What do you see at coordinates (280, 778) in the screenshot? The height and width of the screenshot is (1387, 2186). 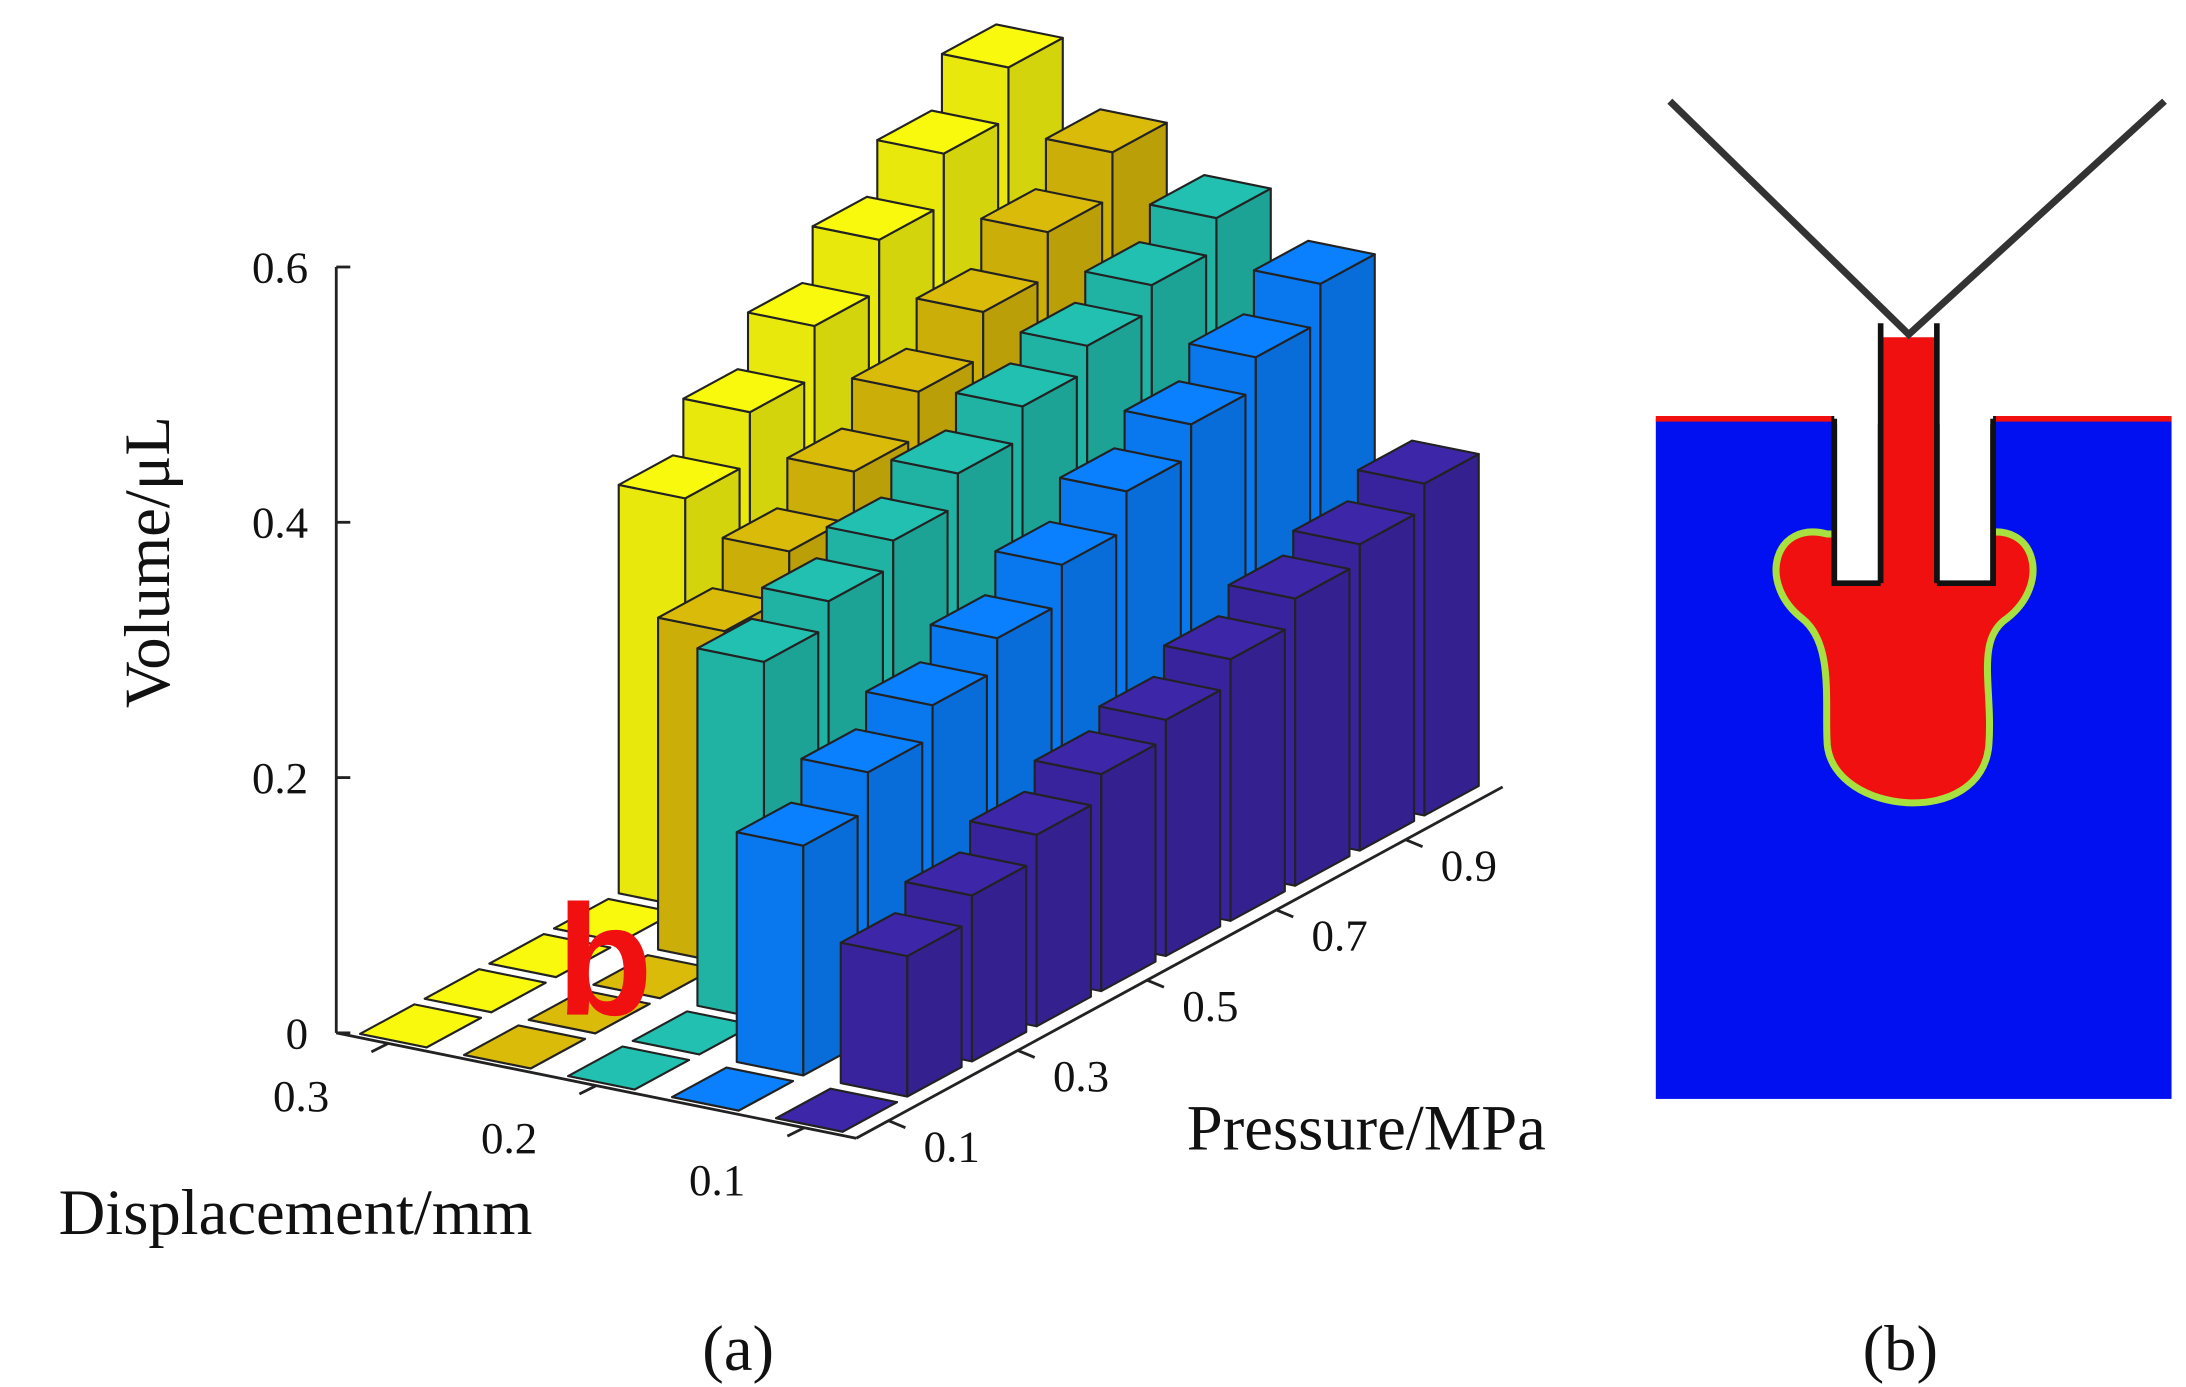 I see `z-tick-label: 0.2` at bounding box center [280, 778].